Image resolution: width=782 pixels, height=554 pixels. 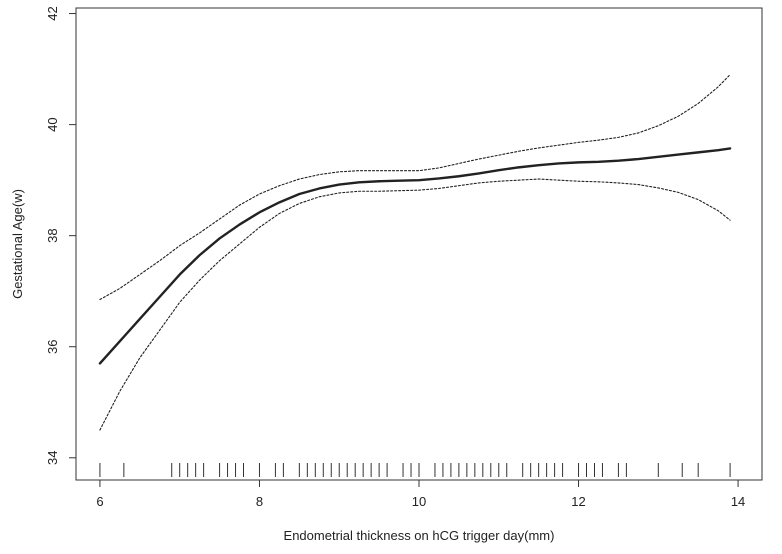 What do you see at coordinates (52, 458) in the screenshot?
I see `y-tick-label: 34` at bounding box center [52, 458].